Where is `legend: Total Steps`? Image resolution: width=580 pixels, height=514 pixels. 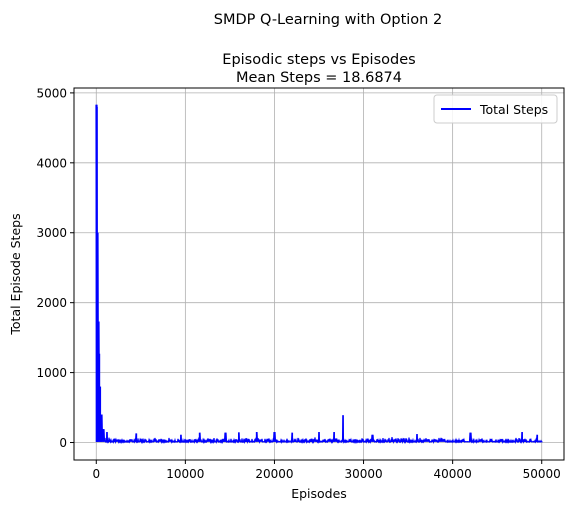 legend: Total Steps is located at coordinates (495, 109).